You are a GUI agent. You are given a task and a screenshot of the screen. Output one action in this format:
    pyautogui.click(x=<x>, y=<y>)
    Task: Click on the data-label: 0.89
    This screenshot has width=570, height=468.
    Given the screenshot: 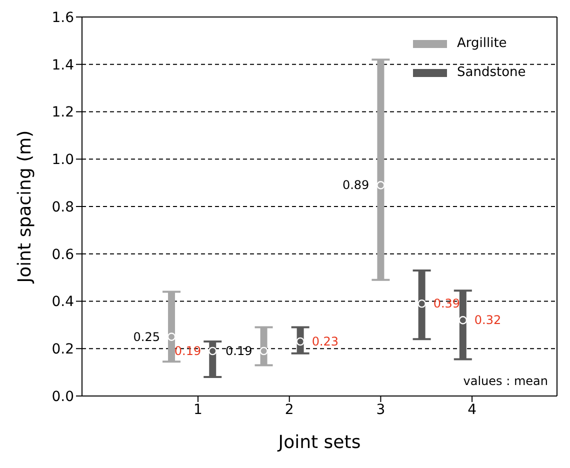 What is the action you would take?
    pyautogui.click(x=356, y=185)
    